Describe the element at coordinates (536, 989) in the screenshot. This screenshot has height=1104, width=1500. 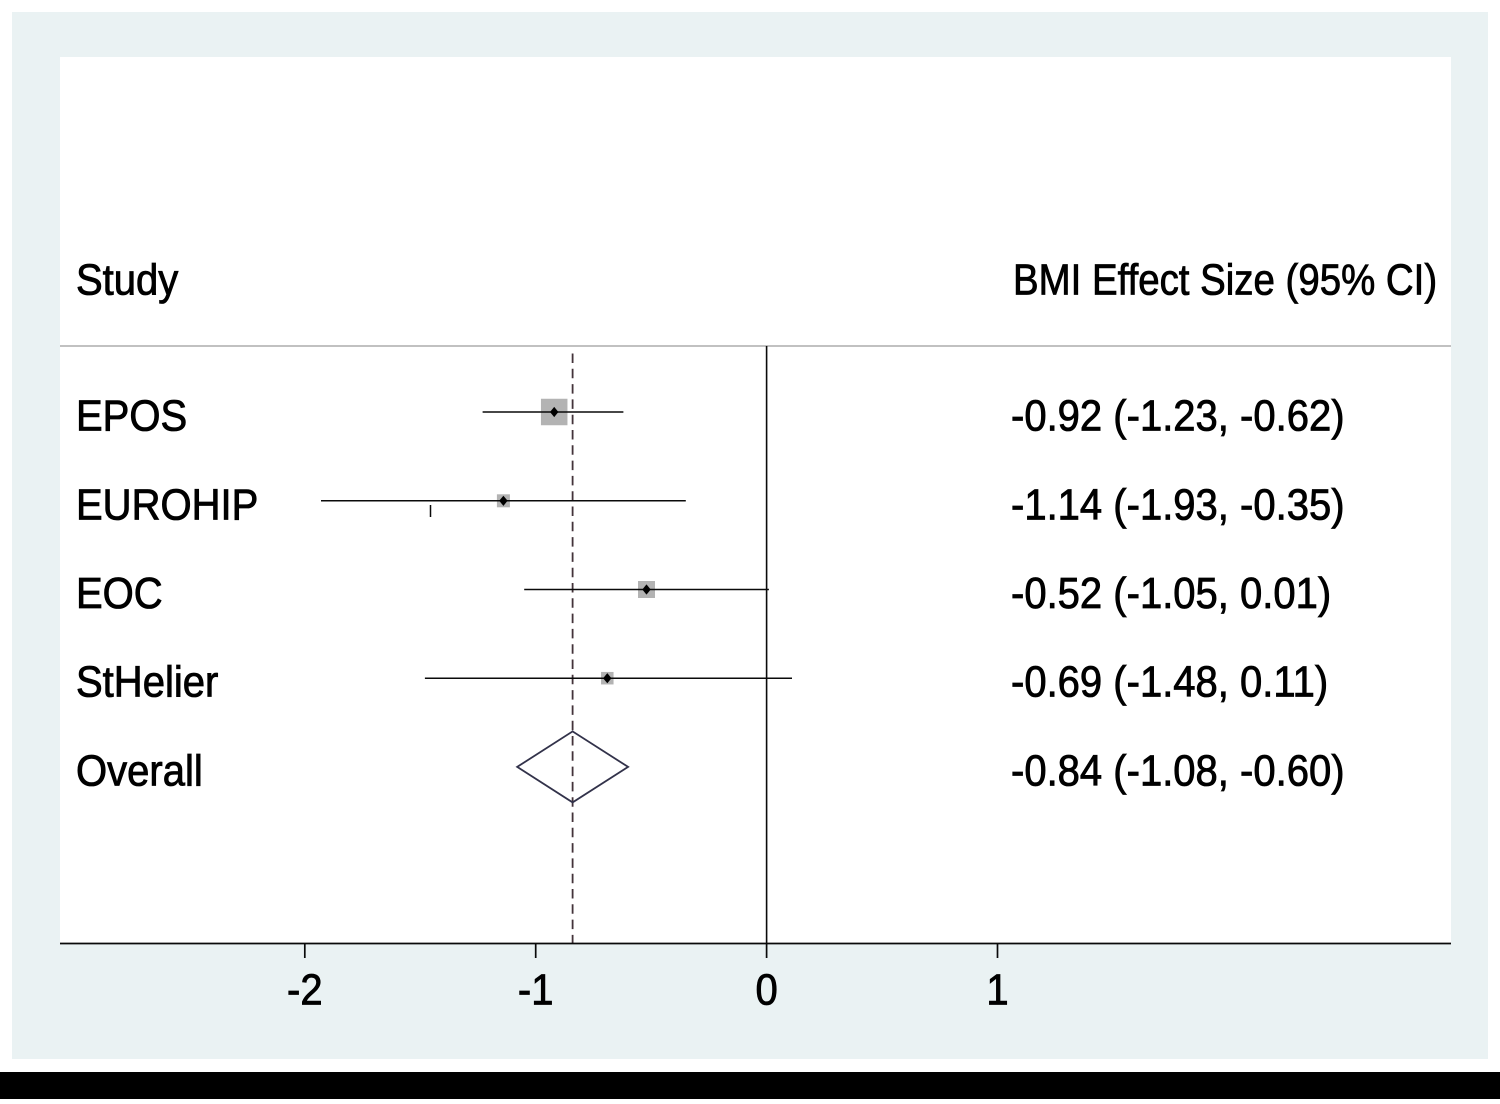
I see `svg-text: -1` at that location.